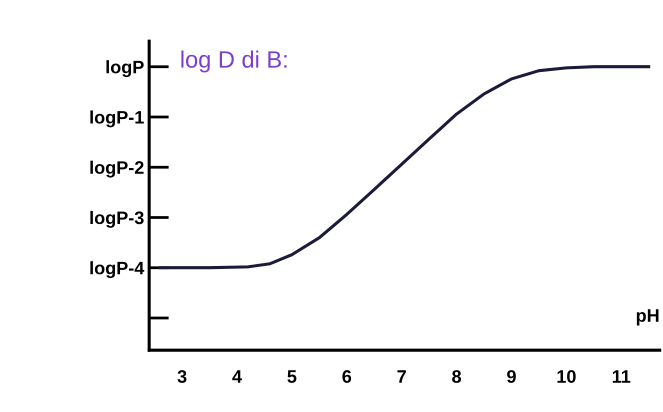 Image resolution: width=663 pixels, height=412 pixels. I want to click on text: logP-4, so click(117, 269).